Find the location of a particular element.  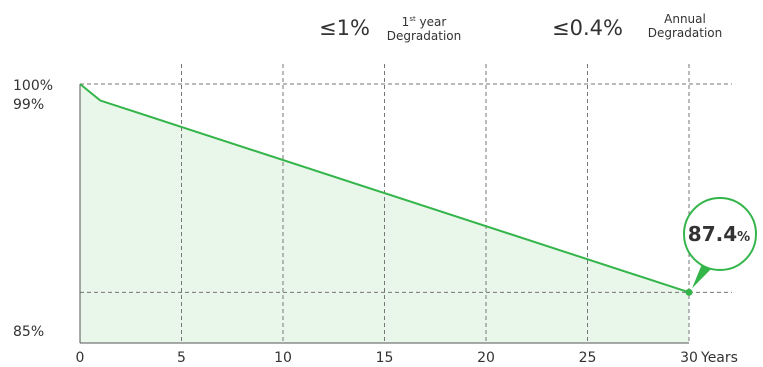

first-year-word: year is located at coordinates (433, 22).